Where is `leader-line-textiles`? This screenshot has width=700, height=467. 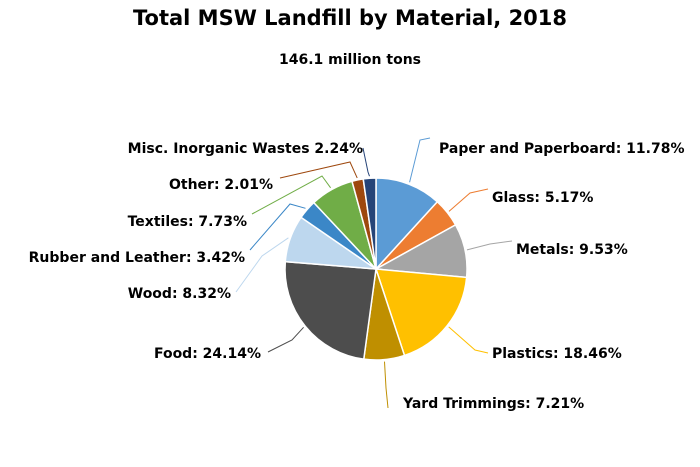 leader-line-textiles is located at coordinates (291, 195).